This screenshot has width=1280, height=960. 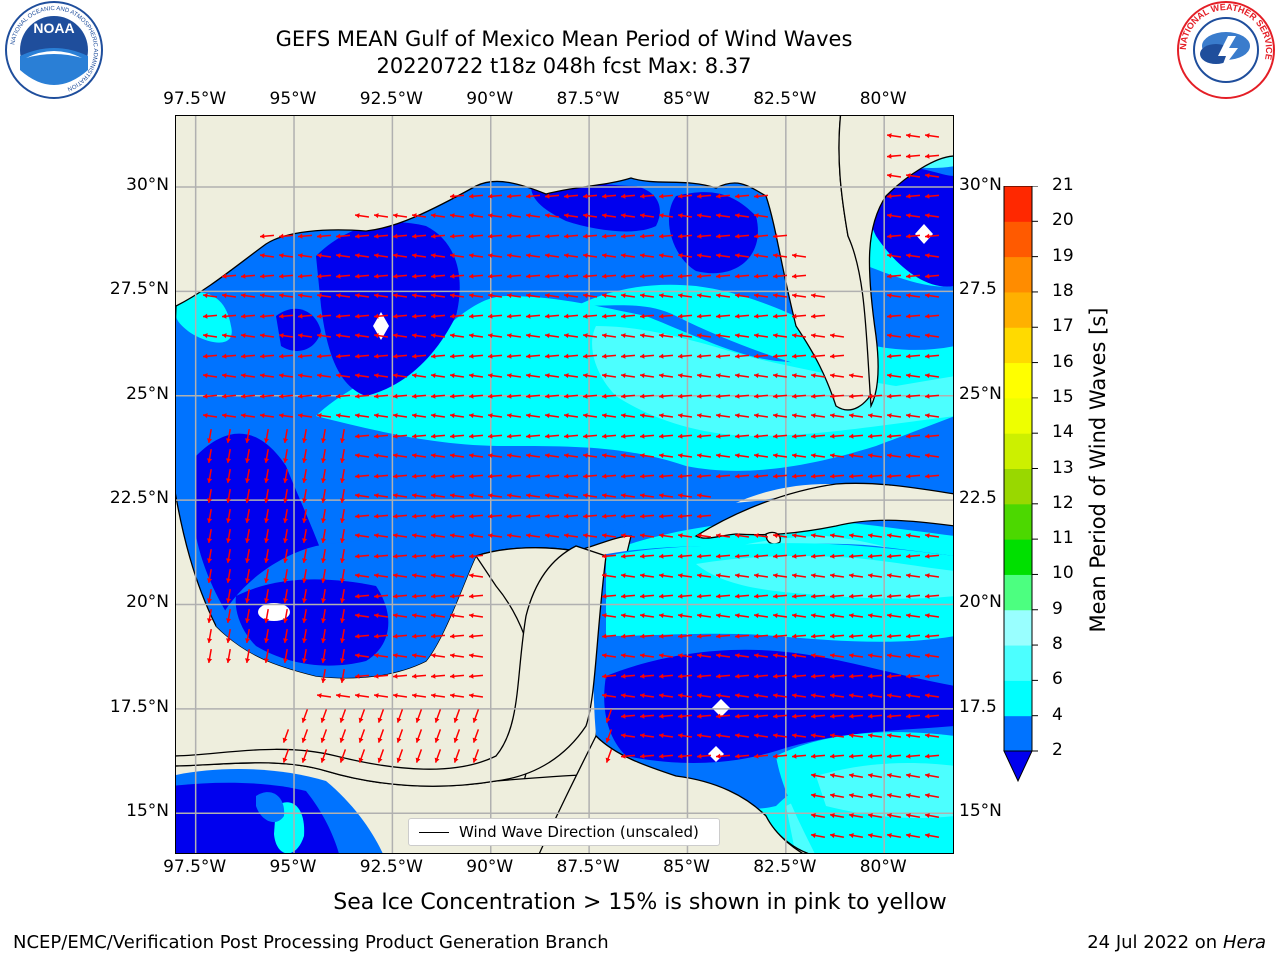 What do you see at coordinates (823, 510) in the screenshot?
I see `cuba` at bounding box center [823, 510].